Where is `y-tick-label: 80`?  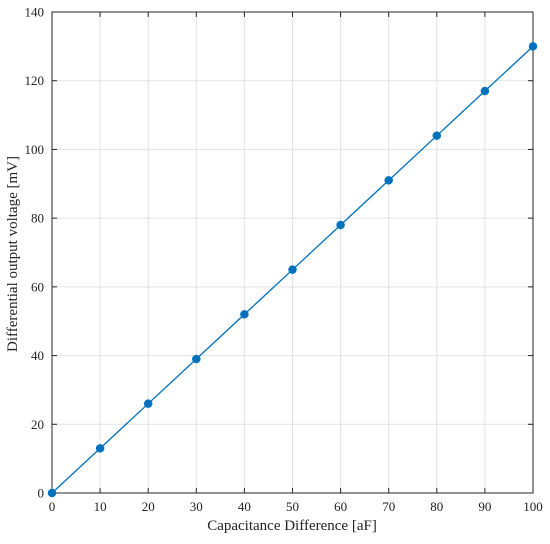 y-tick-label: 80 is located at coordinates (37, 218).